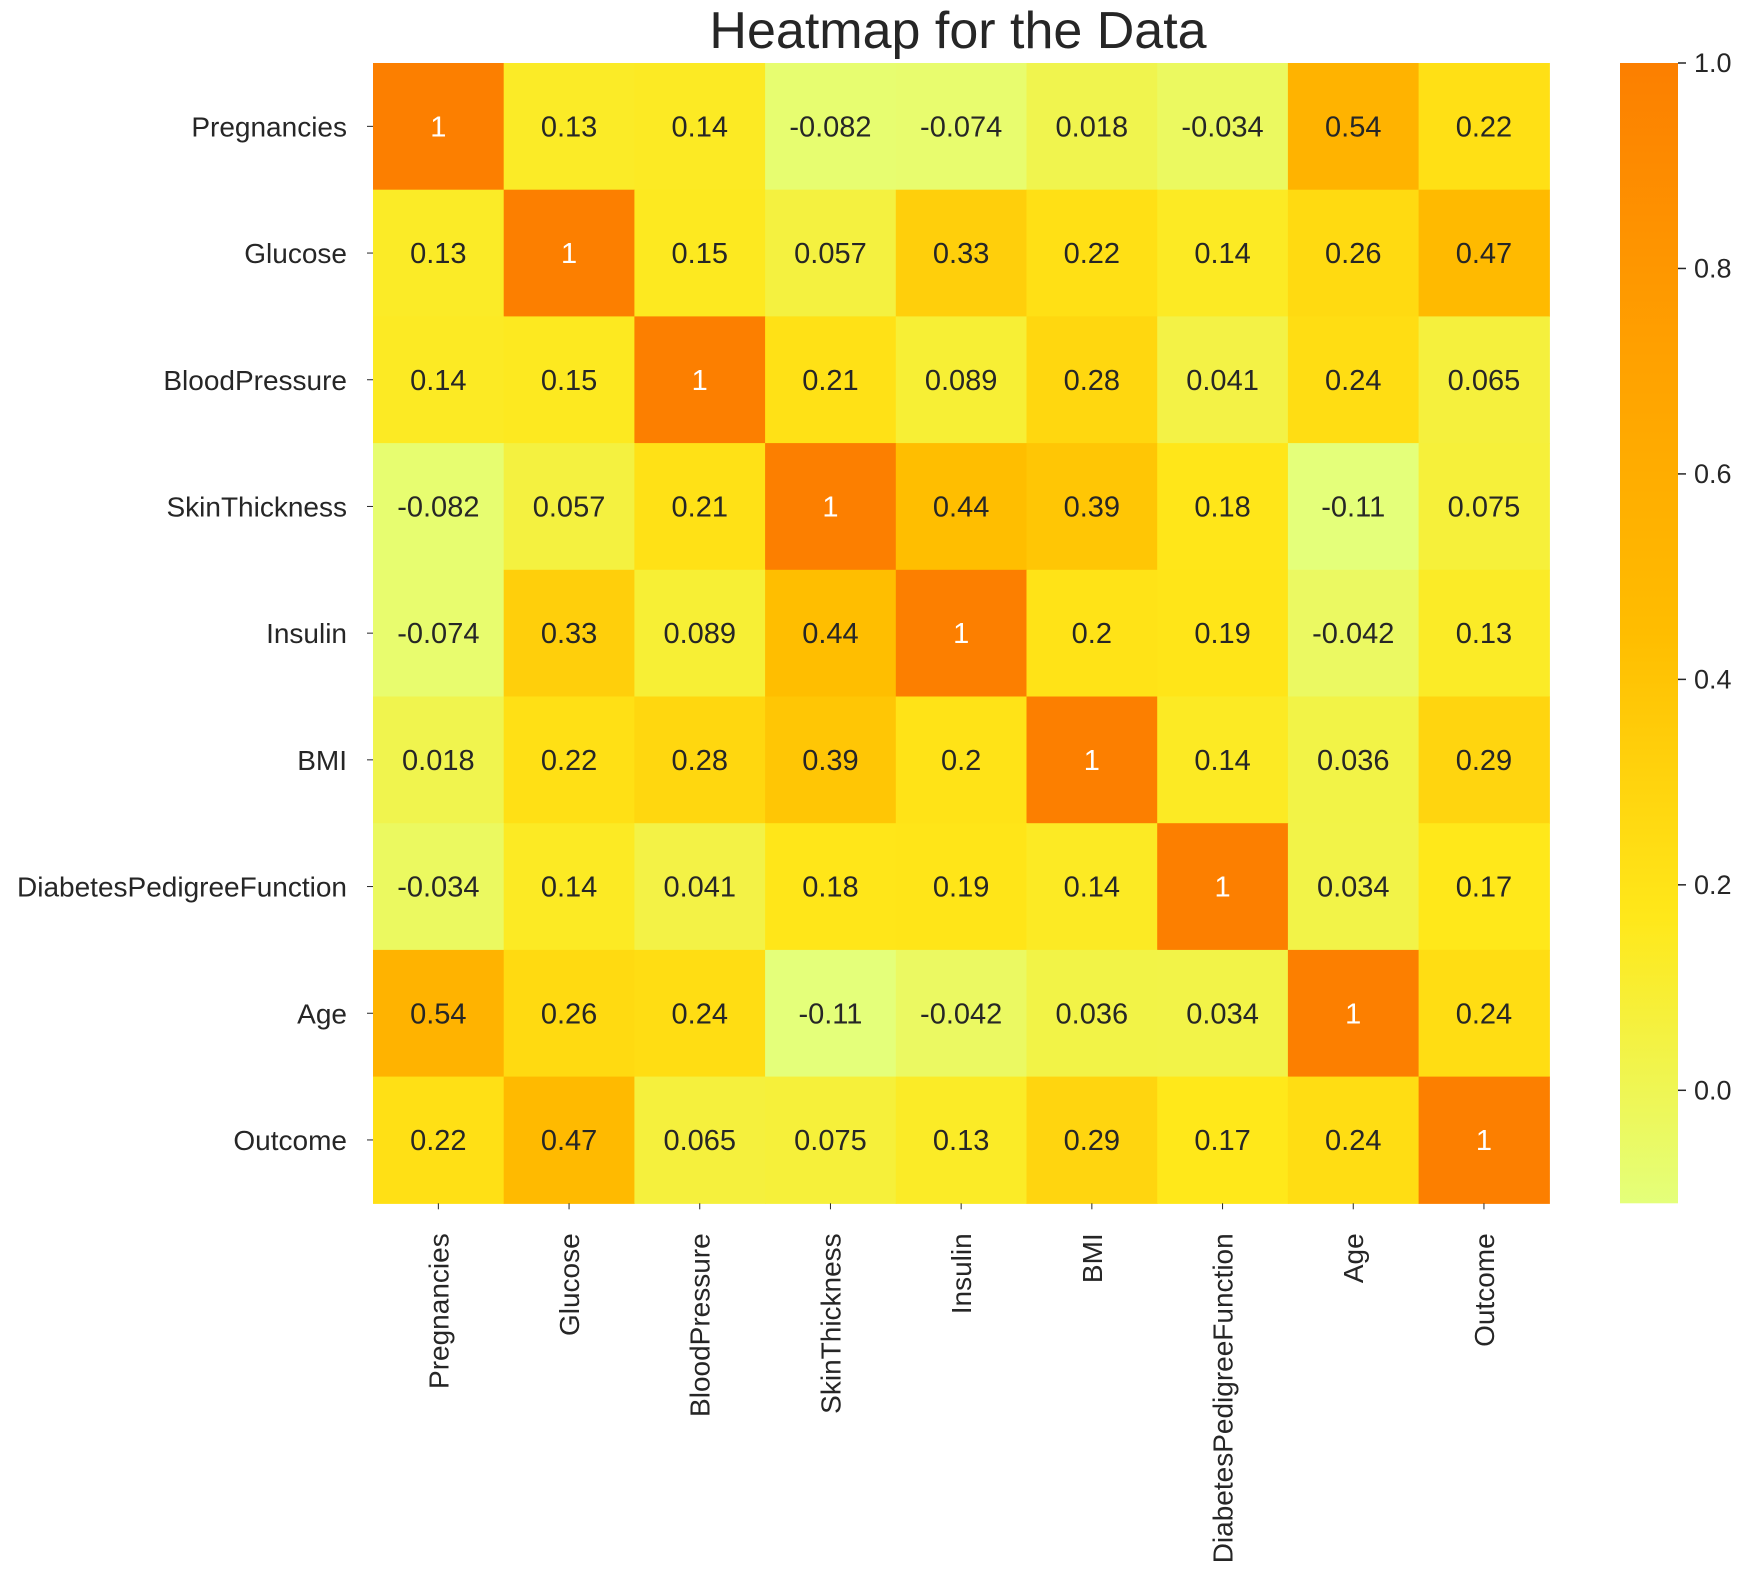 The width and height of the screenshot is (1746, 1582). I want to click on cell-value-label: 0.18, so click(1222, 507).